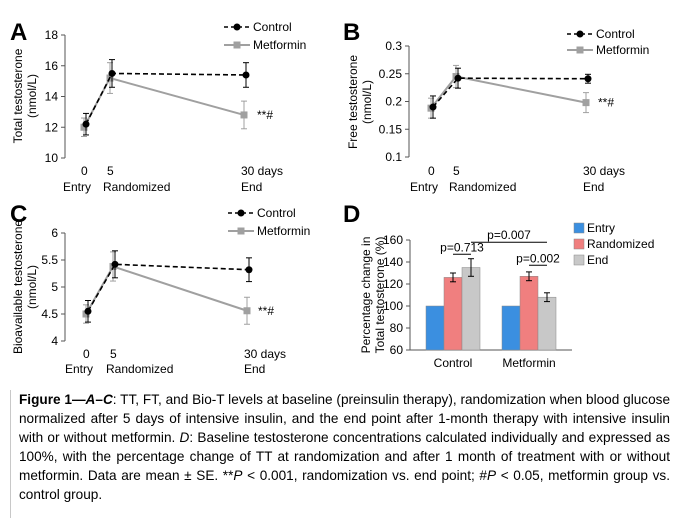 This screenshot has width=680, height=527. I want to click on legend-label: Entry, so click(601, 228).